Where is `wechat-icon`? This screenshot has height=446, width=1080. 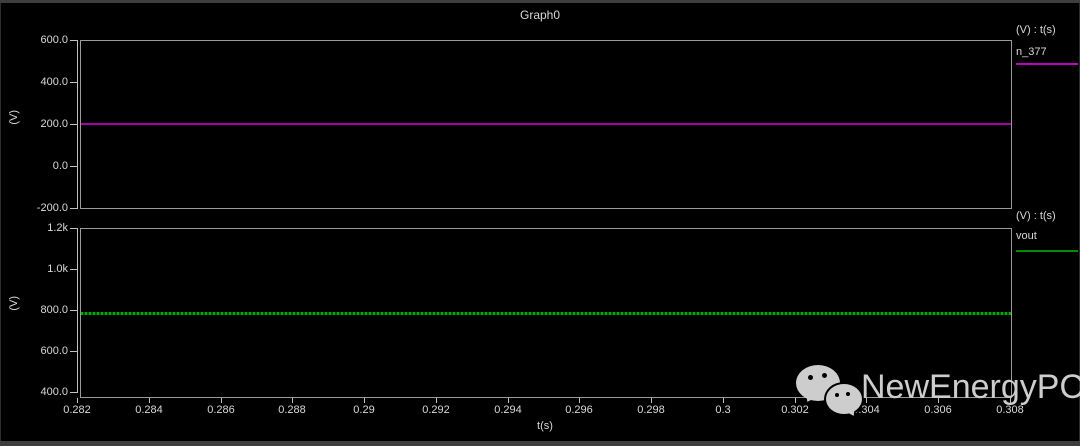 wechat-icon is located at coordinates (828, 389).